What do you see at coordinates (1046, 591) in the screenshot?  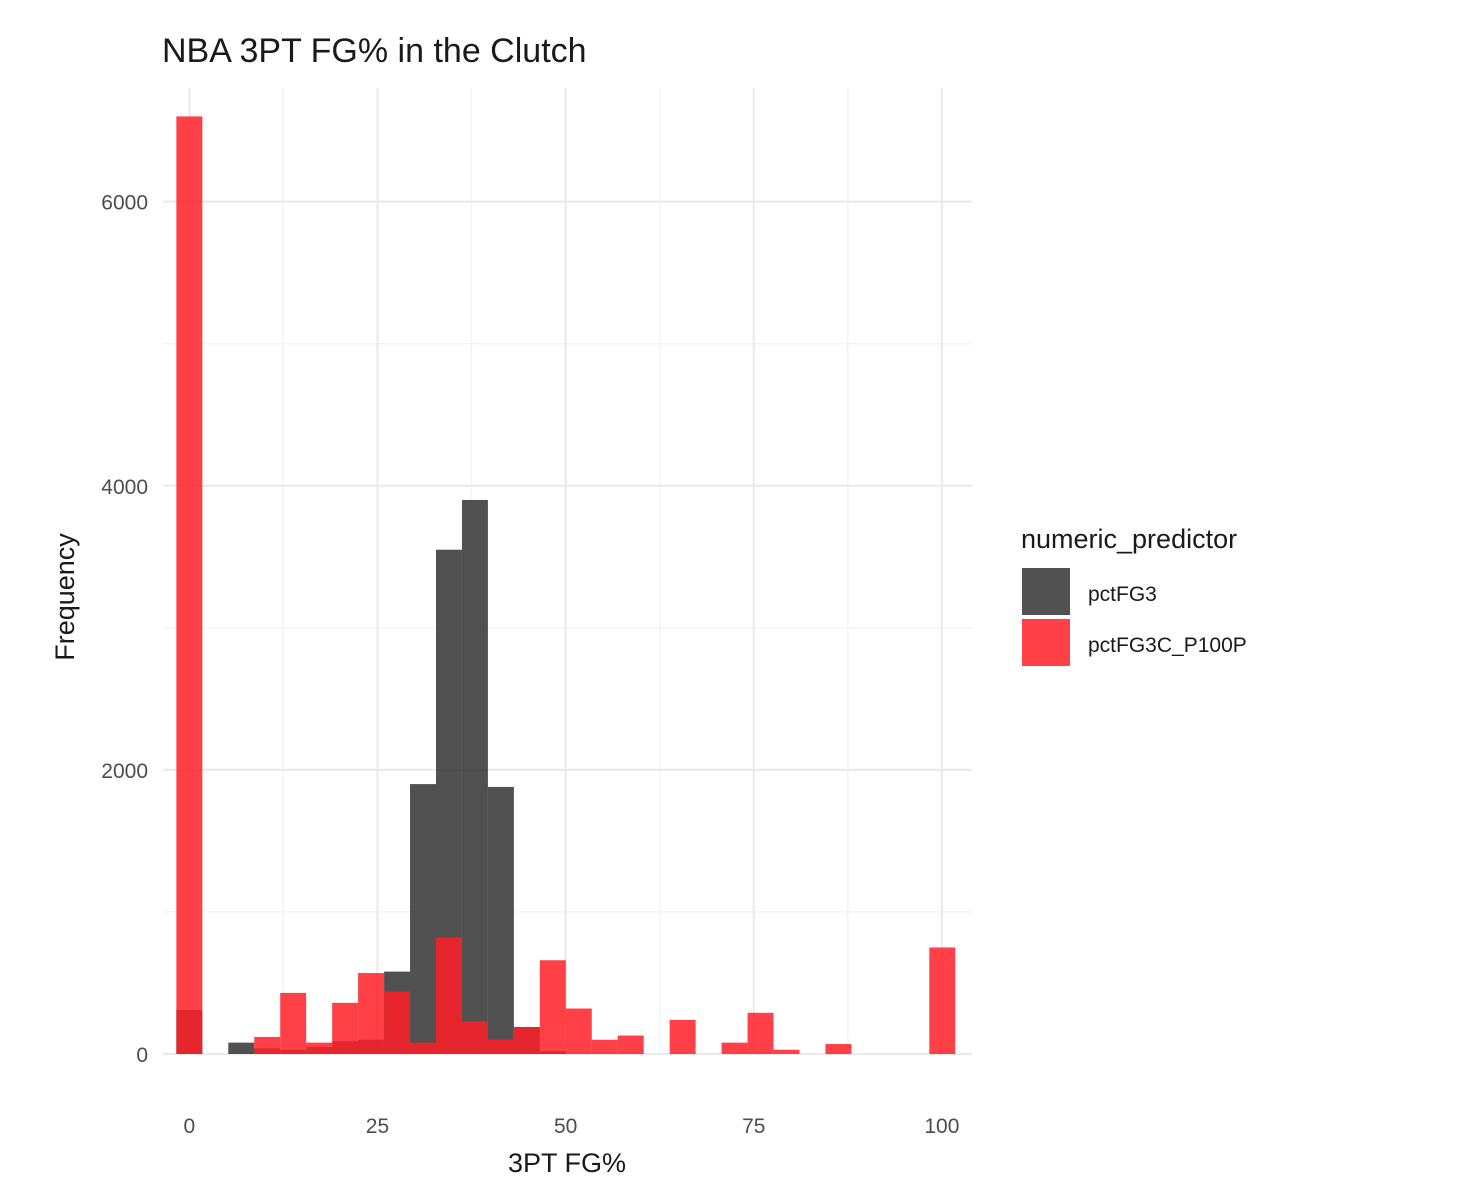 I see `legend-key-pctFG3` at bounding box center [1046, 591].